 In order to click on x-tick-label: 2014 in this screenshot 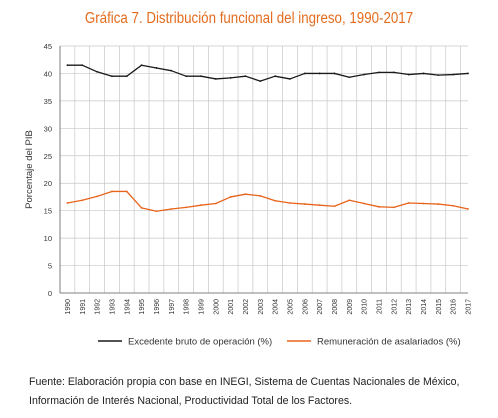, I will do `click(424, 307)`.